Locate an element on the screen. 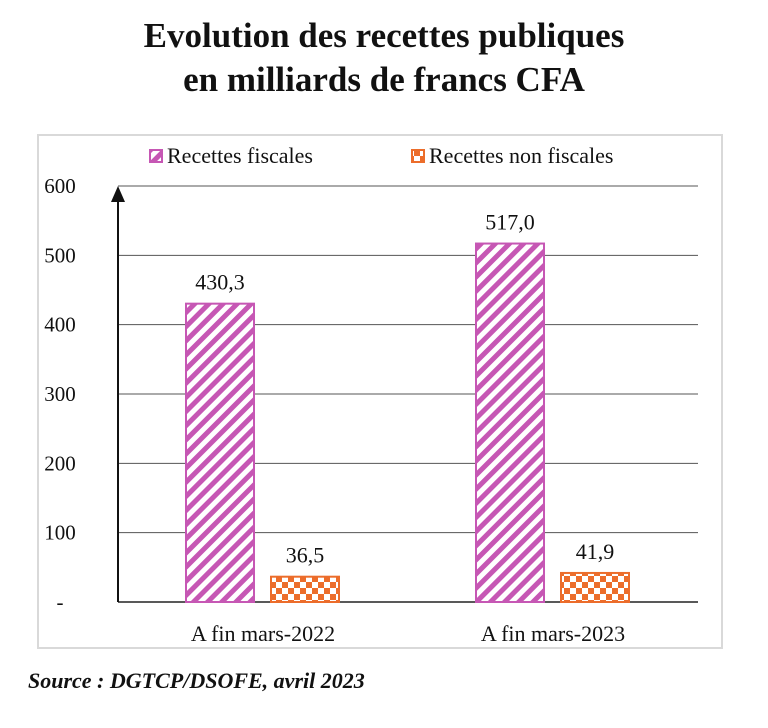 This screenshot has height=728, width=768. y-tick-label: 600 is located at coordinates (60, 186).